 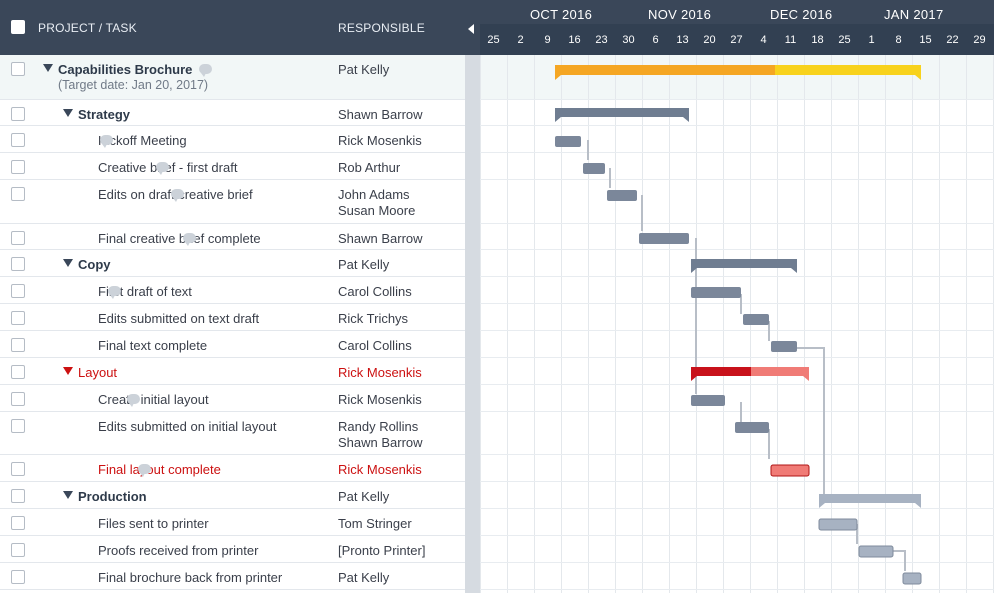 I want to click on files-to-printer-task-bar, so click(x=838, y=524).